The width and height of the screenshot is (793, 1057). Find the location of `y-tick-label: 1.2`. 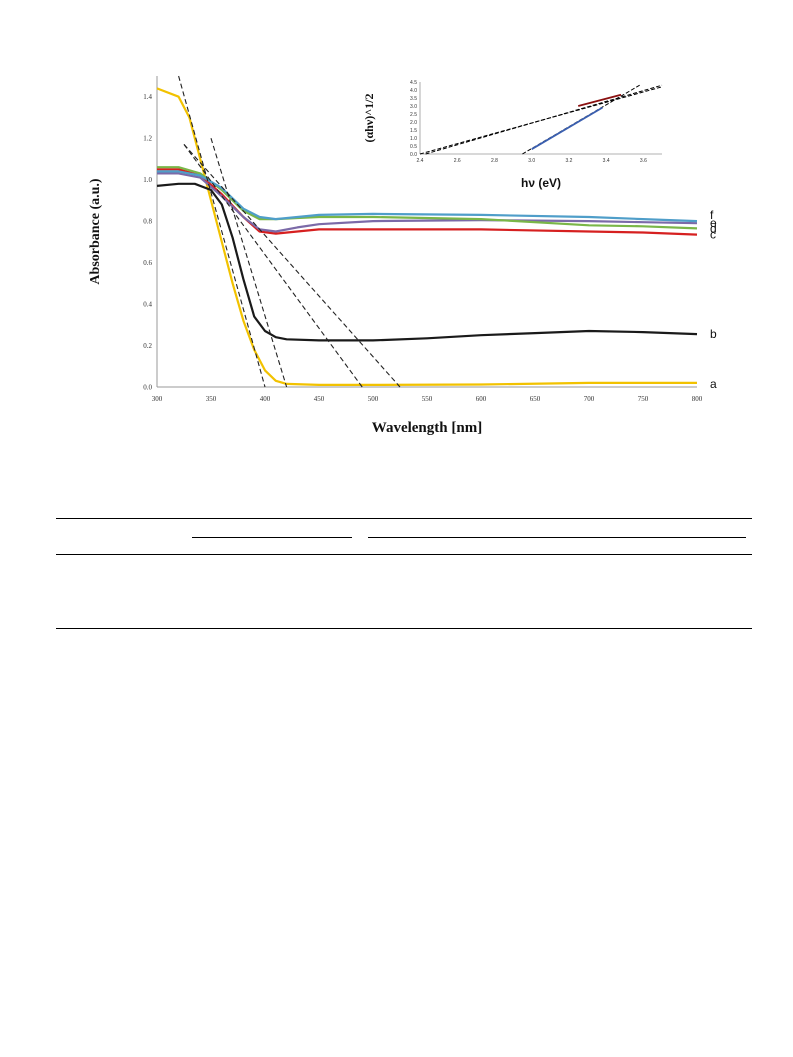

y-tick-label: 1.2 is located at coordinates (147, 139).